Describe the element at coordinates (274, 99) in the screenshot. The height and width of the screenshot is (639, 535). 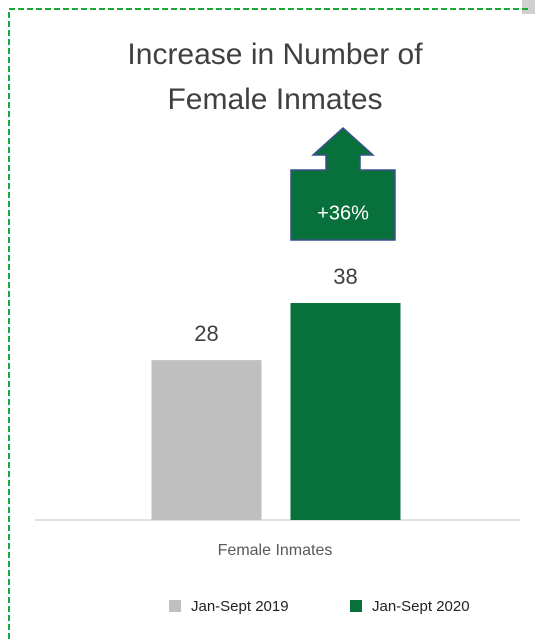
I see `chart-title: Female Inmates` at that location.